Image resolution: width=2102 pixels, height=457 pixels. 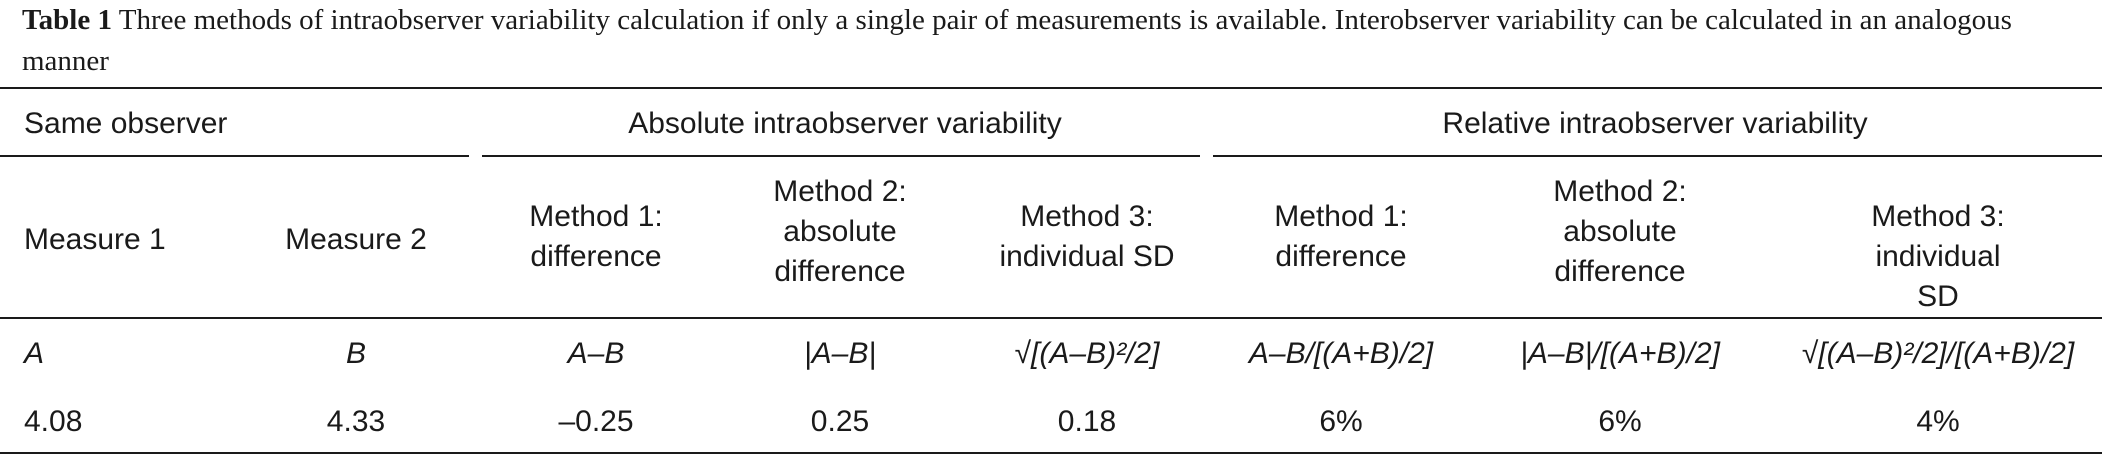 I want to click on formula-cell-rel-method-1: A–B/[(A+B)/2], so click(x=1341, y=353).